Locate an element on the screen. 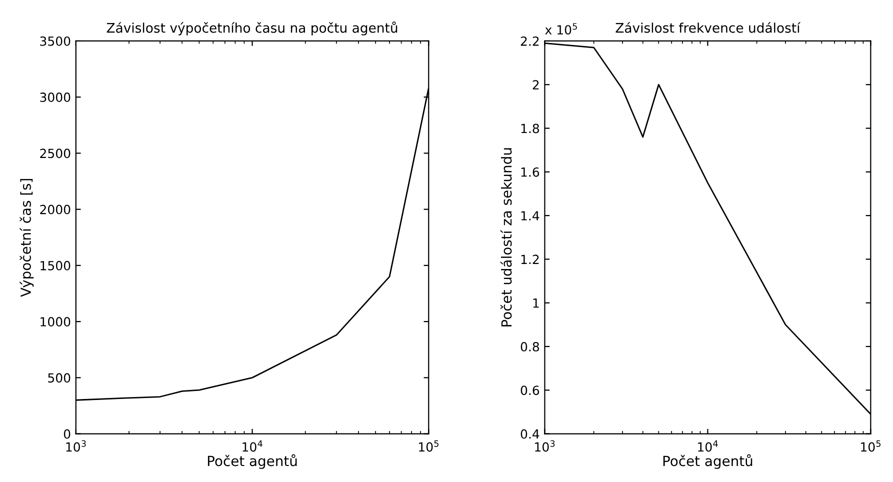 The image size is (893, 482). text: x 10$^{5}$ is located at coordinates (561, 29).